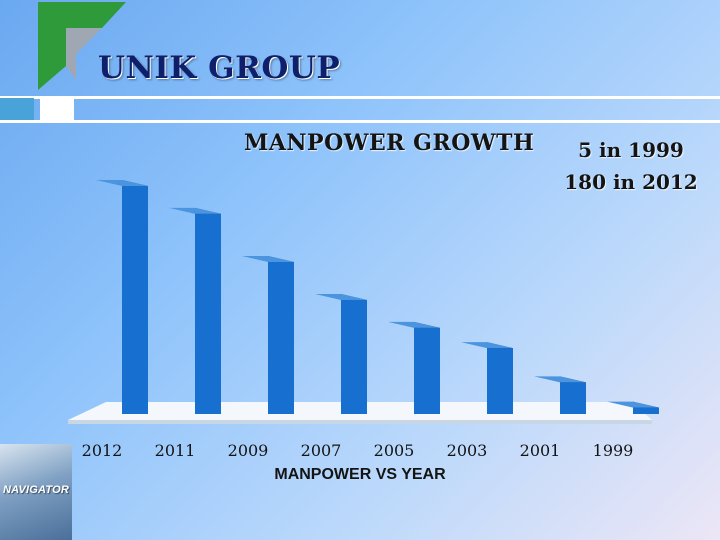 Image resolution: width=720 pixels, height=540 pixels. Describe the element at coordinates (573, 398) in the screenshot. I see `bar-2001` at that location.